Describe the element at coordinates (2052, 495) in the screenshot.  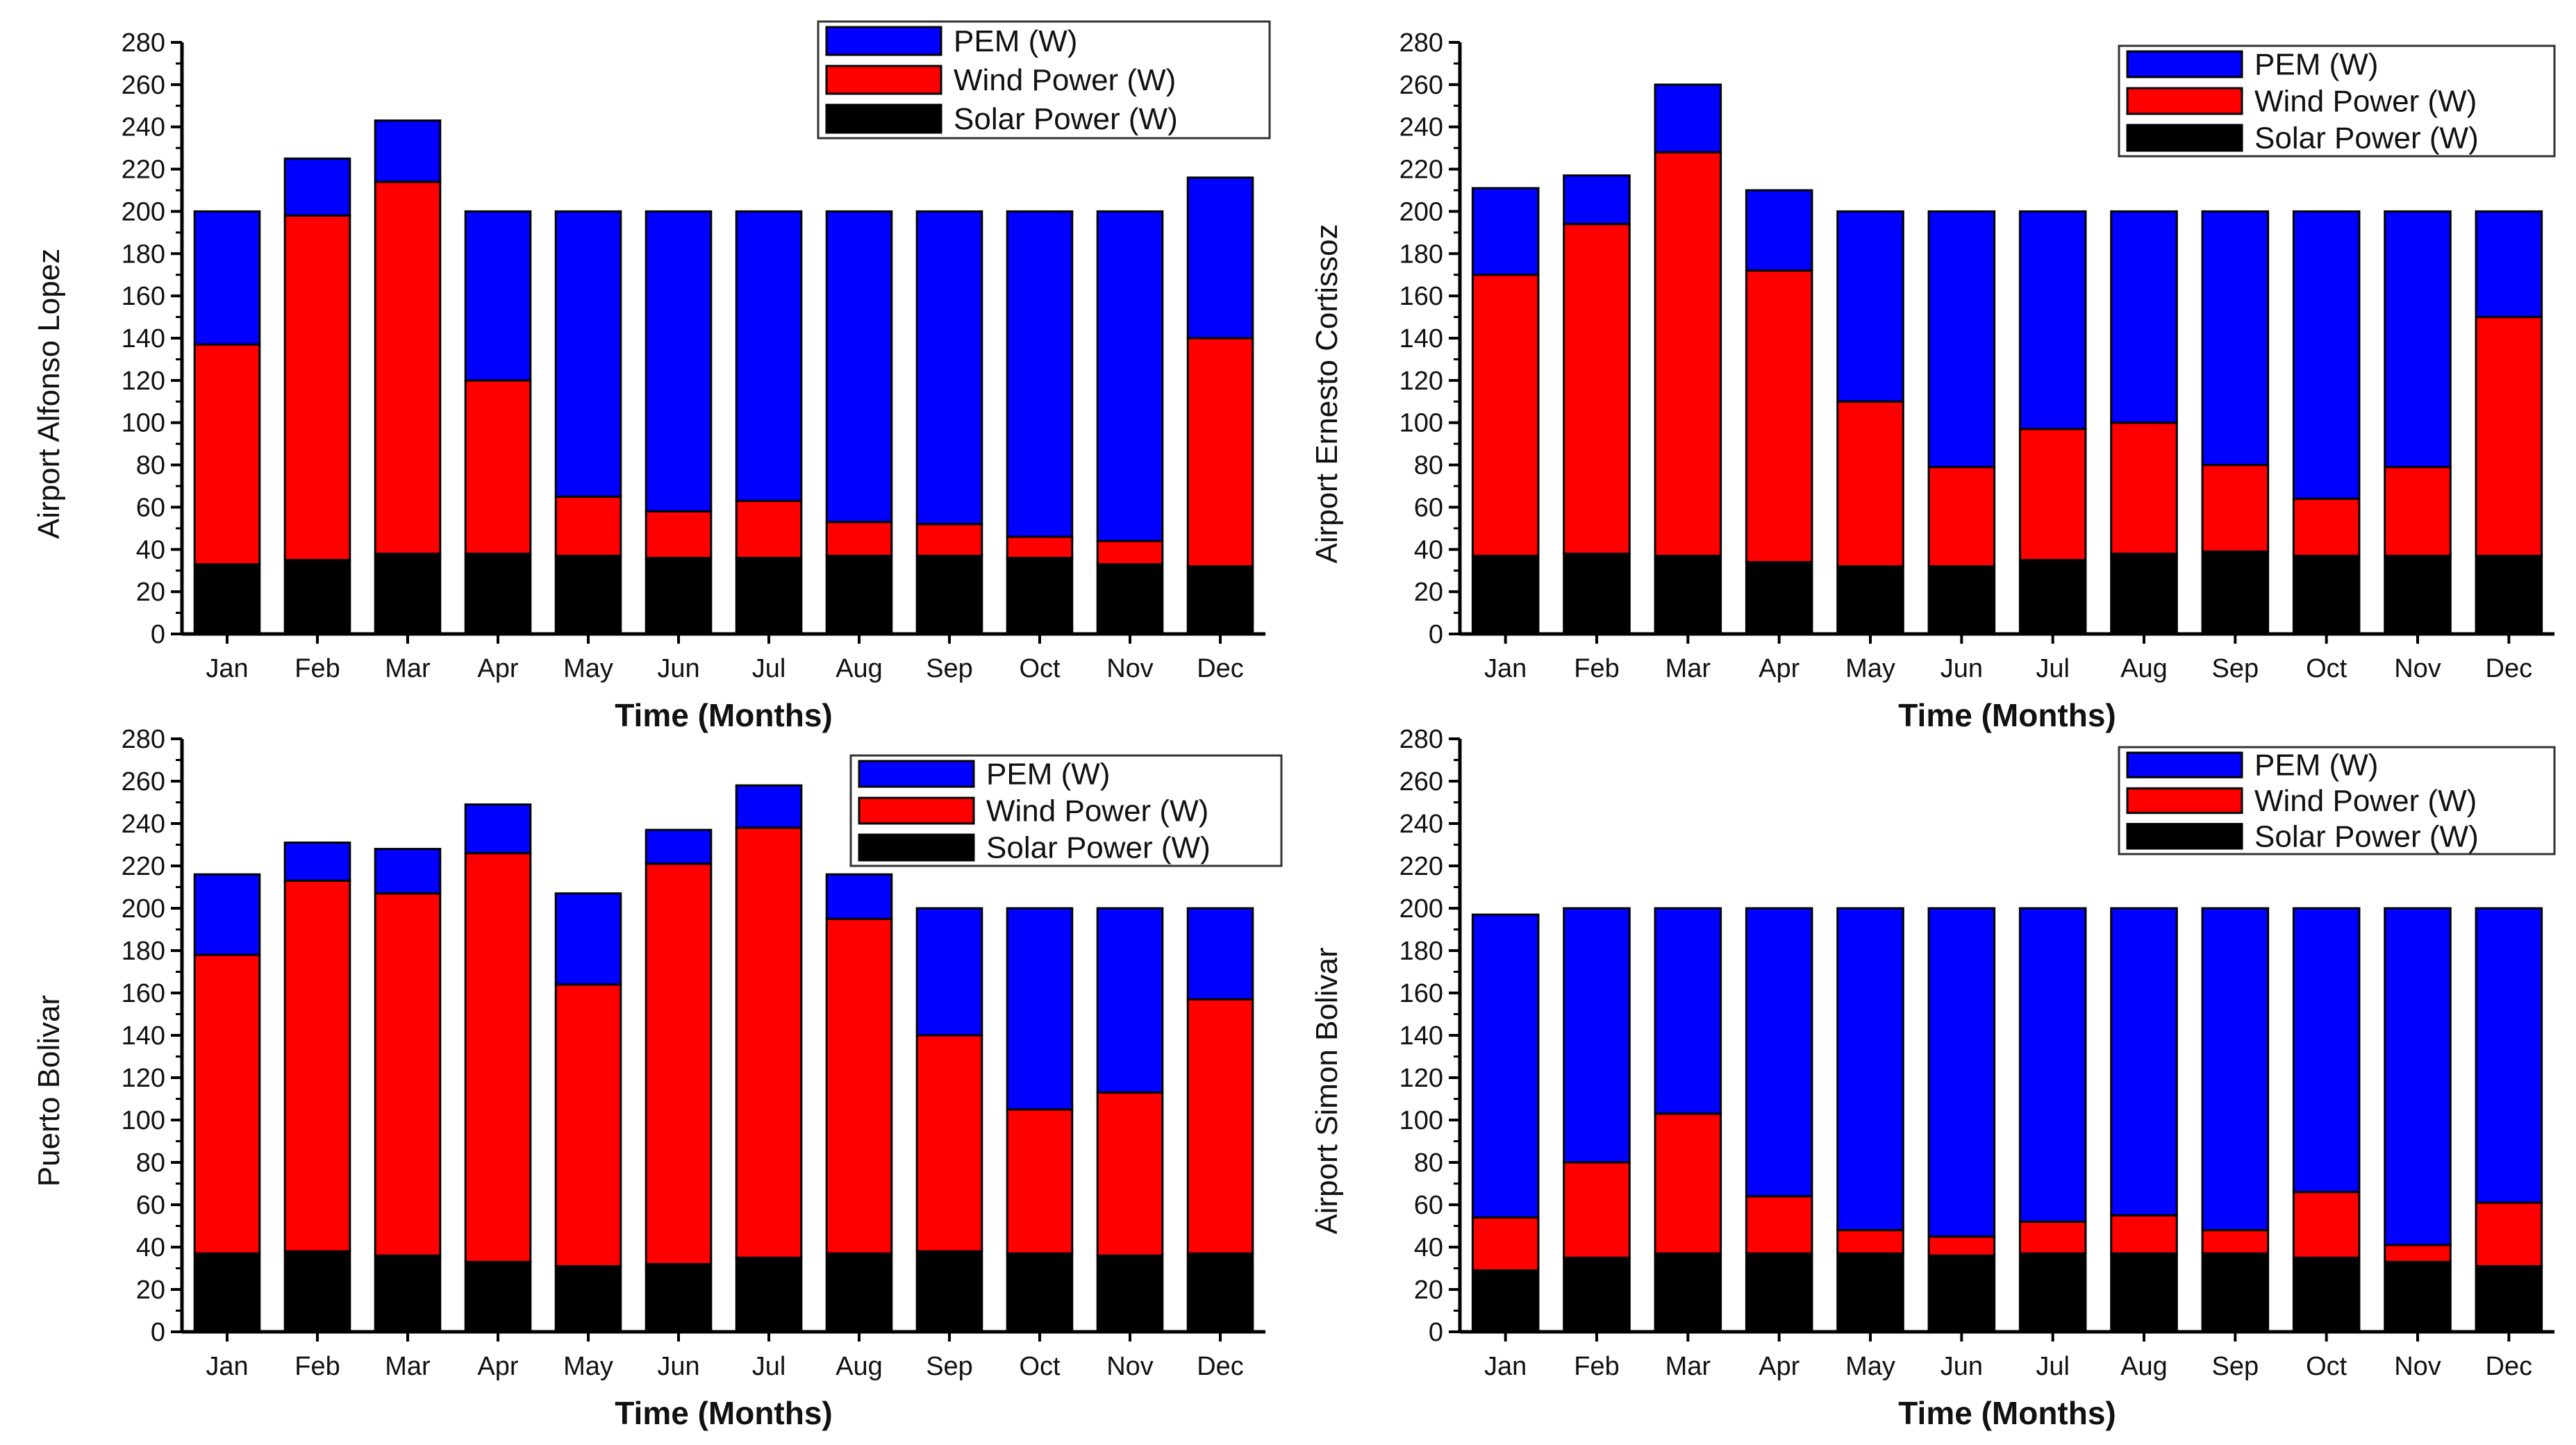
I see `bar-wind-power-w-jul` at that location.